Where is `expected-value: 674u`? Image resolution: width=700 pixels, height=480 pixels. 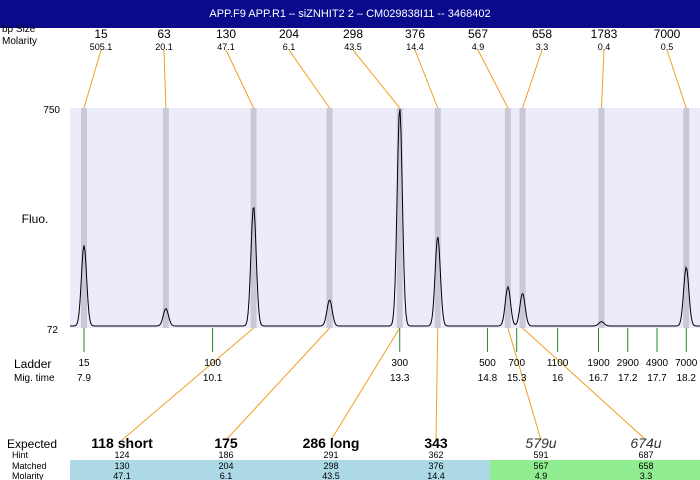
expected-value: 674u is located at coordinates (645, 443).